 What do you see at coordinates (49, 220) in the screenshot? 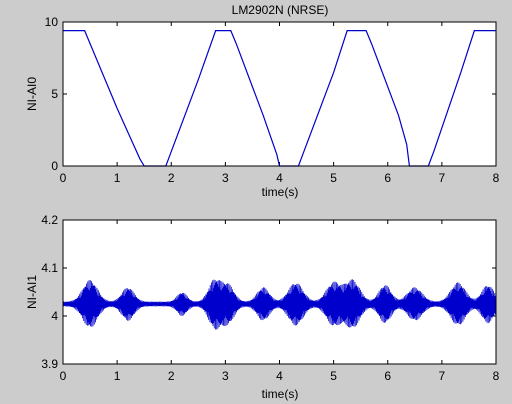
I see `y-tick-label: 4.2` at bounding box center [49, 220].